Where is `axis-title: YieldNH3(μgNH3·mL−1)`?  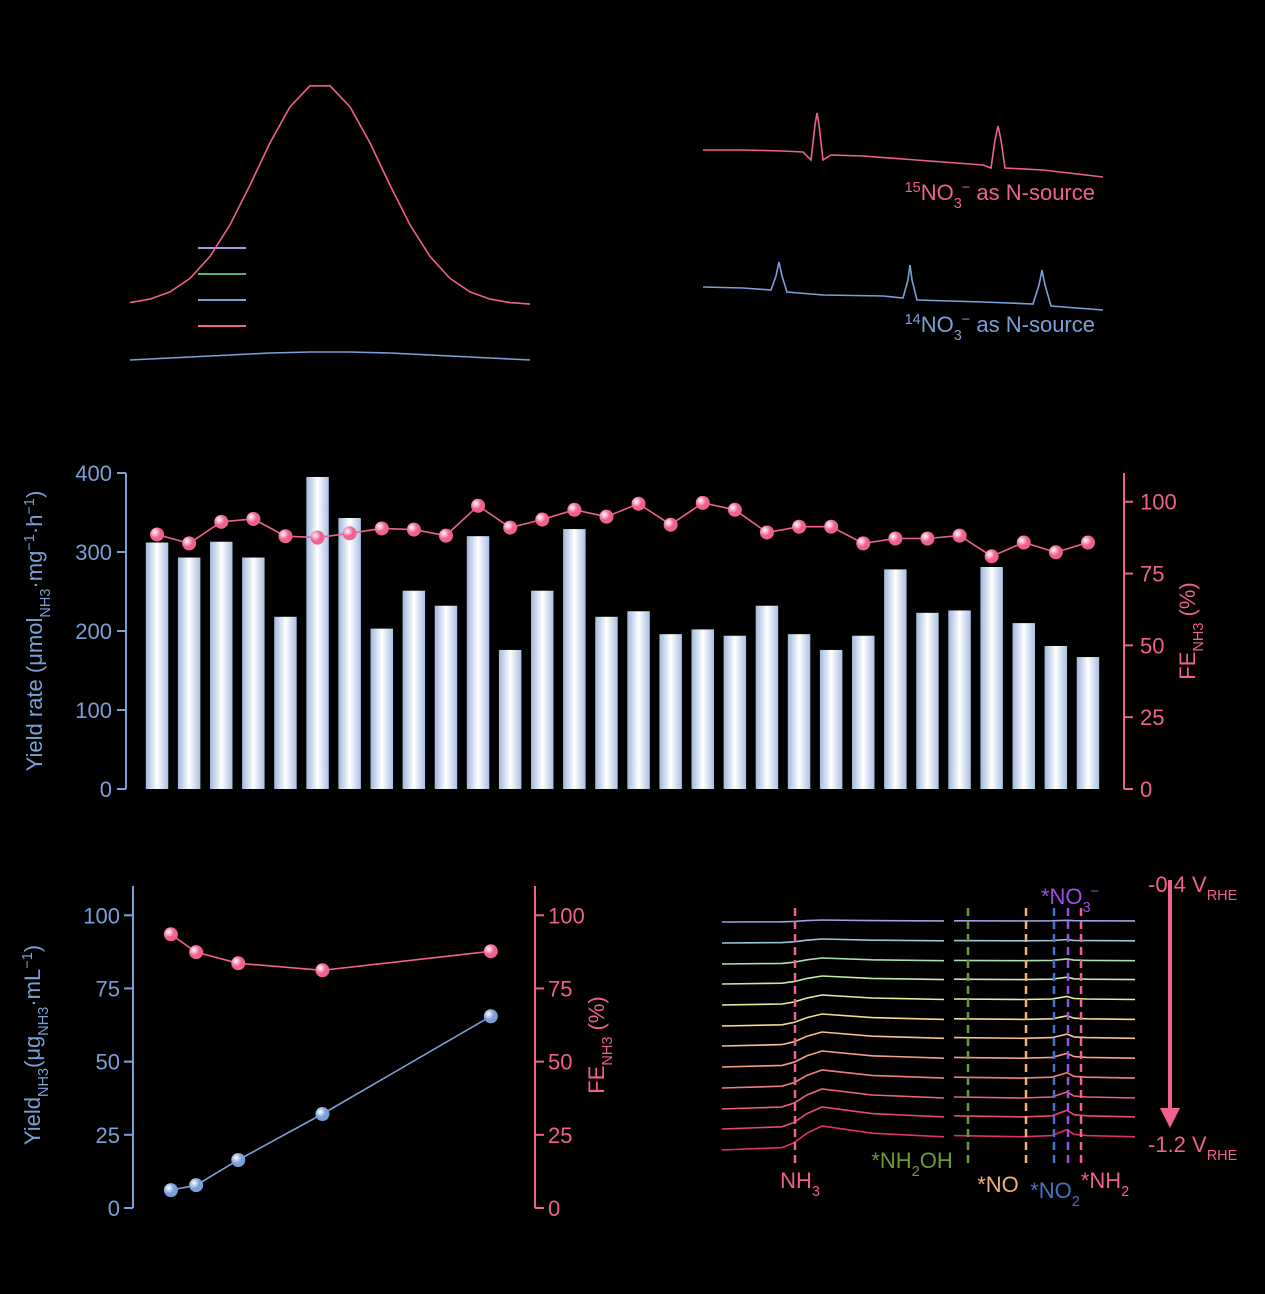 axis-title: YieldNH3(μgNH3·mL−1) is located at coordinates (36, 1045).